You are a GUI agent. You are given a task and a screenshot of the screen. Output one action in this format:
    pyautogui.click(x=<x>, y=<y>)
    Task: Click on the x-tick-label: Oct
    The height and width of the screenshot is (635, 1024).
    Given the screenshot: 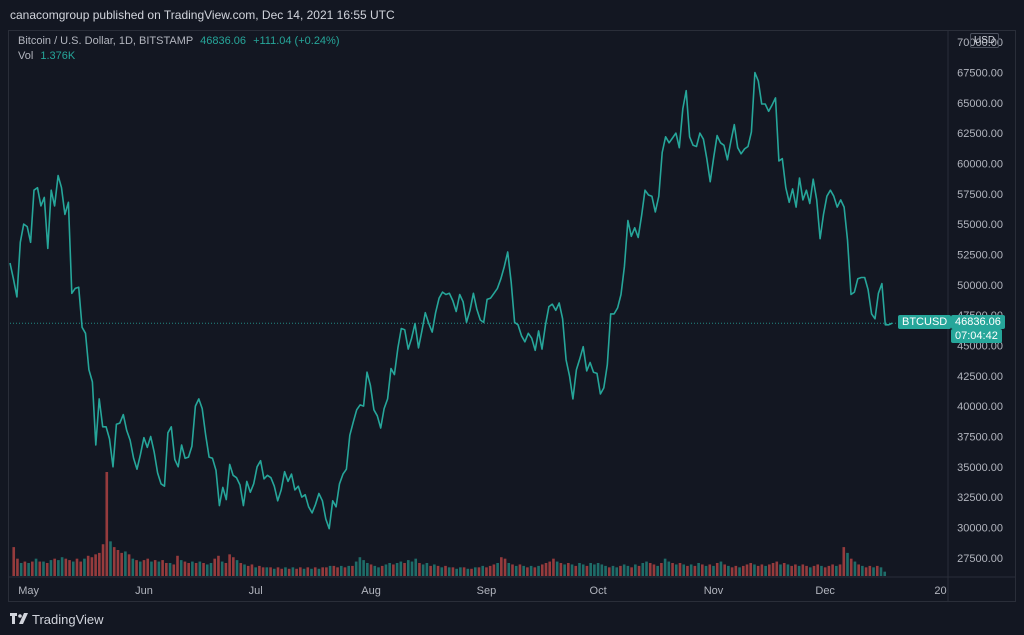 What is the action you would take?
    pyautogui.click(x=598, y=591)
    